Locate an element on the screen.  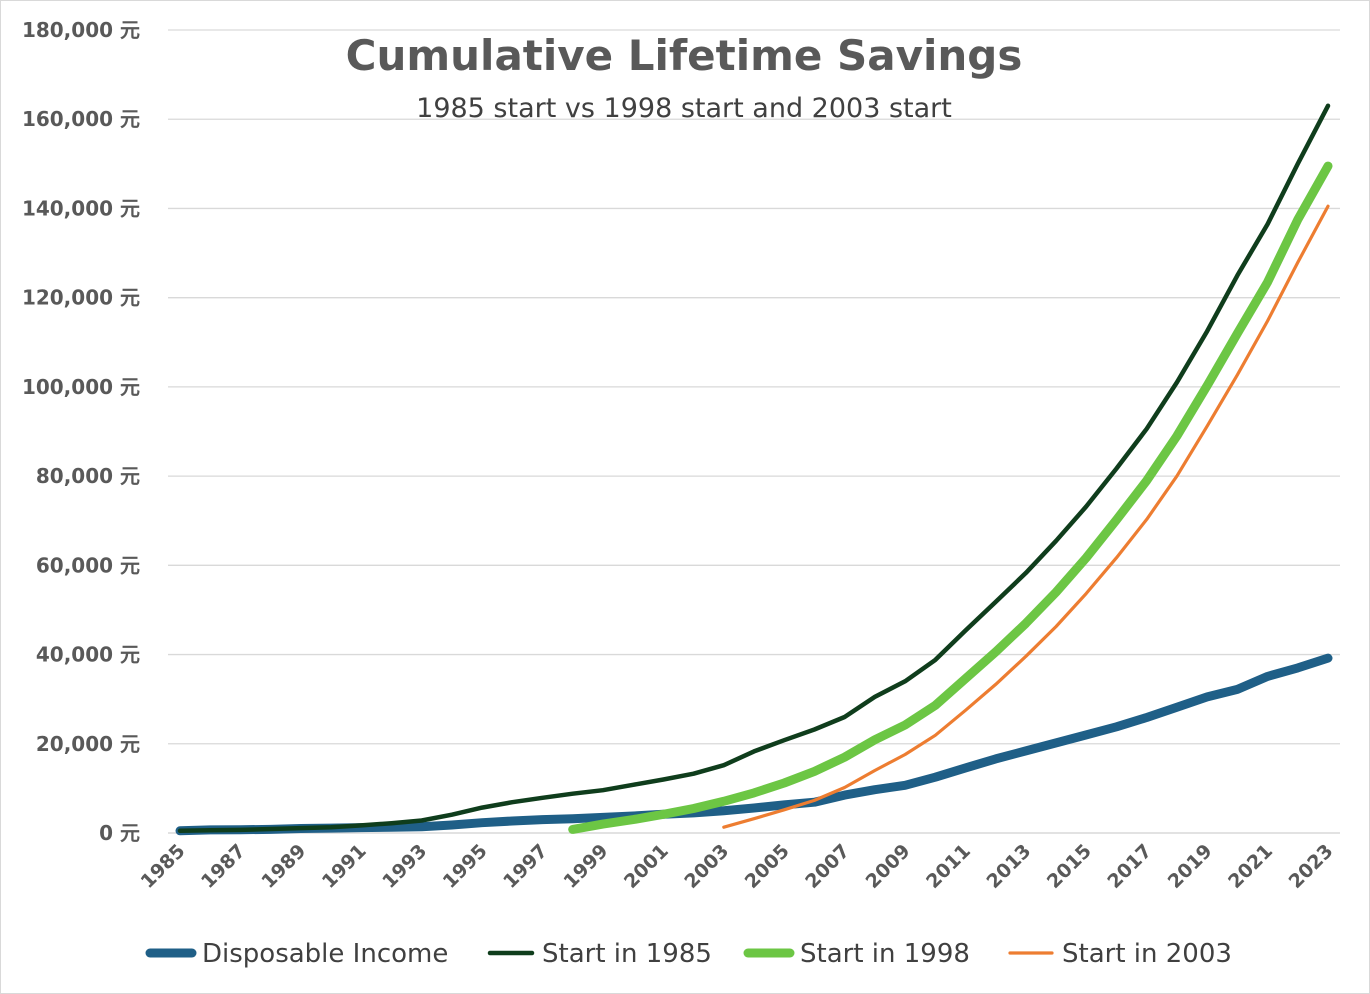
x-tick-label: 1991 is located at coordinates (344, 866).